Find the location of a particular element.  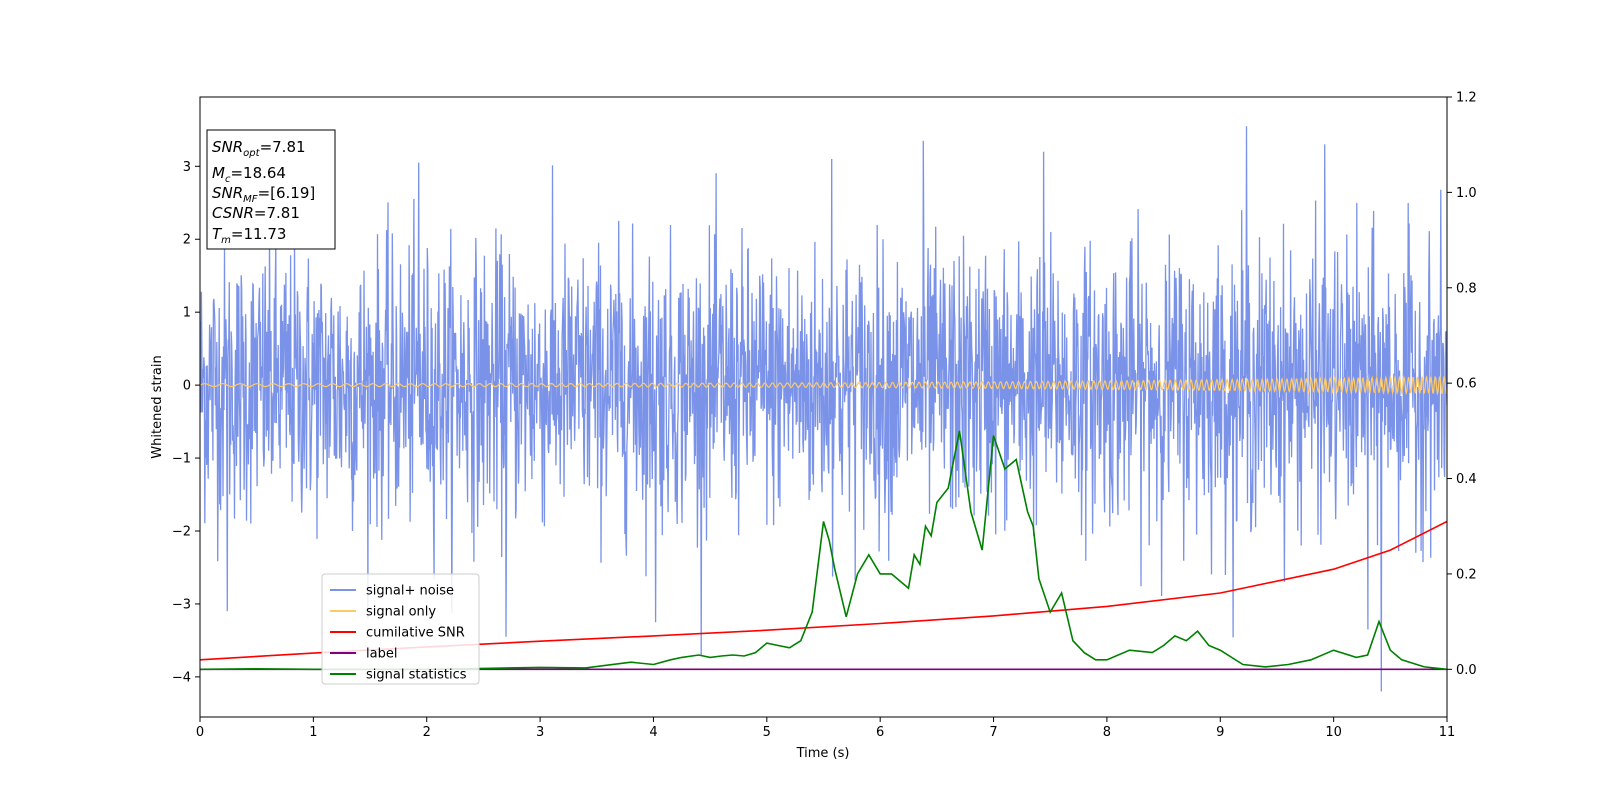

x-axis-label: Time (s) is located at coordinates (823, 753).